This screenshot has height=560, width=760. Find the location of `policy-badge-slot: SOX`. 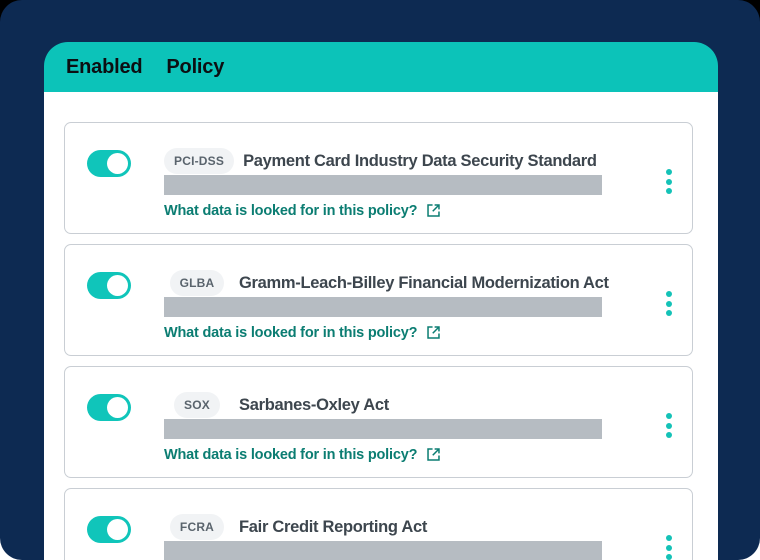

policy-badge-slot: SOX is located at coordinates (197, 405).